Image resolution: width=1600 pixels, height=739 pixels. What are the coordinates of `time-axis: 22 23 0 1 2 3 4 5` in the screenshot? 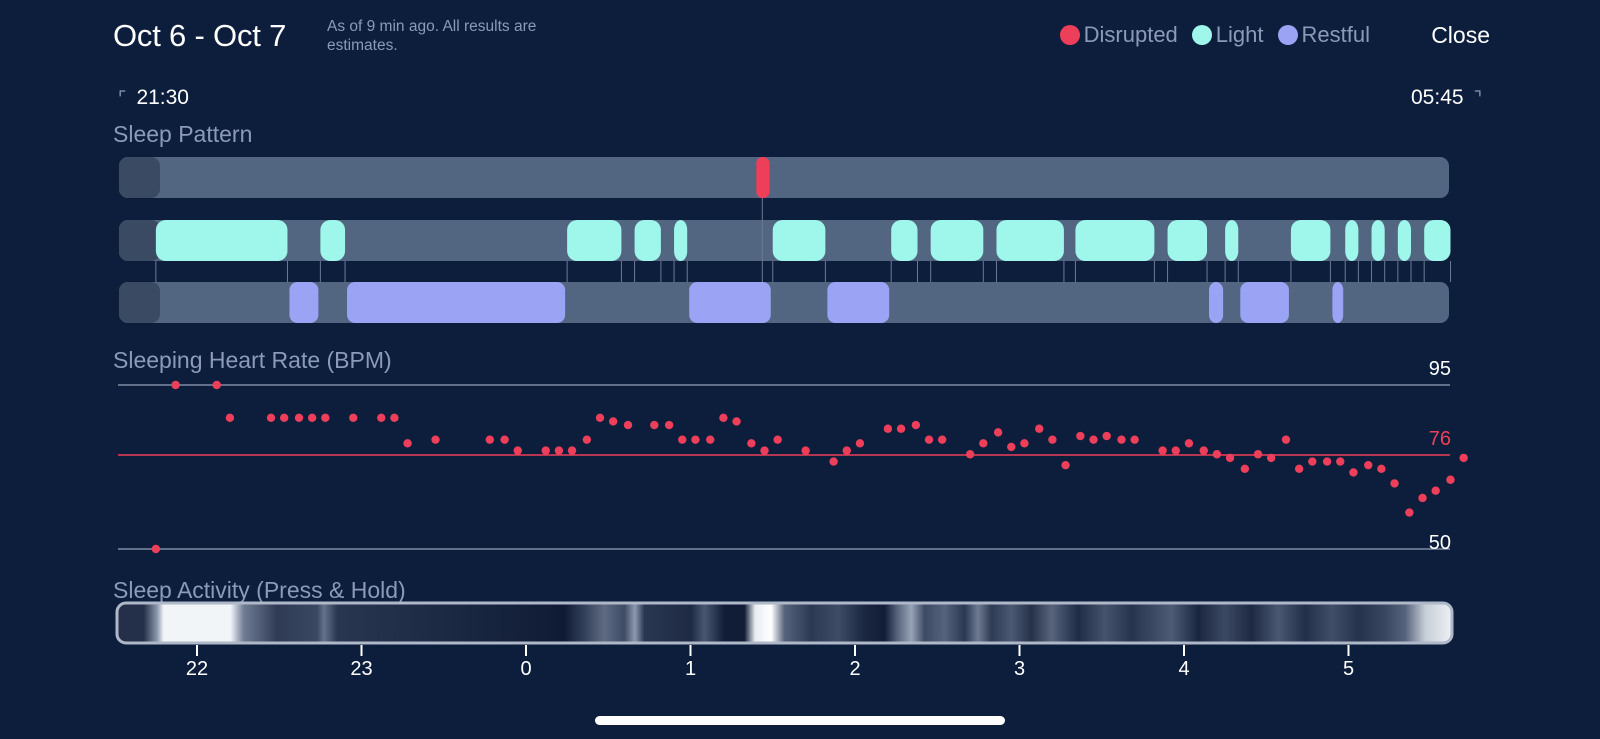 It's located at (770, 662).